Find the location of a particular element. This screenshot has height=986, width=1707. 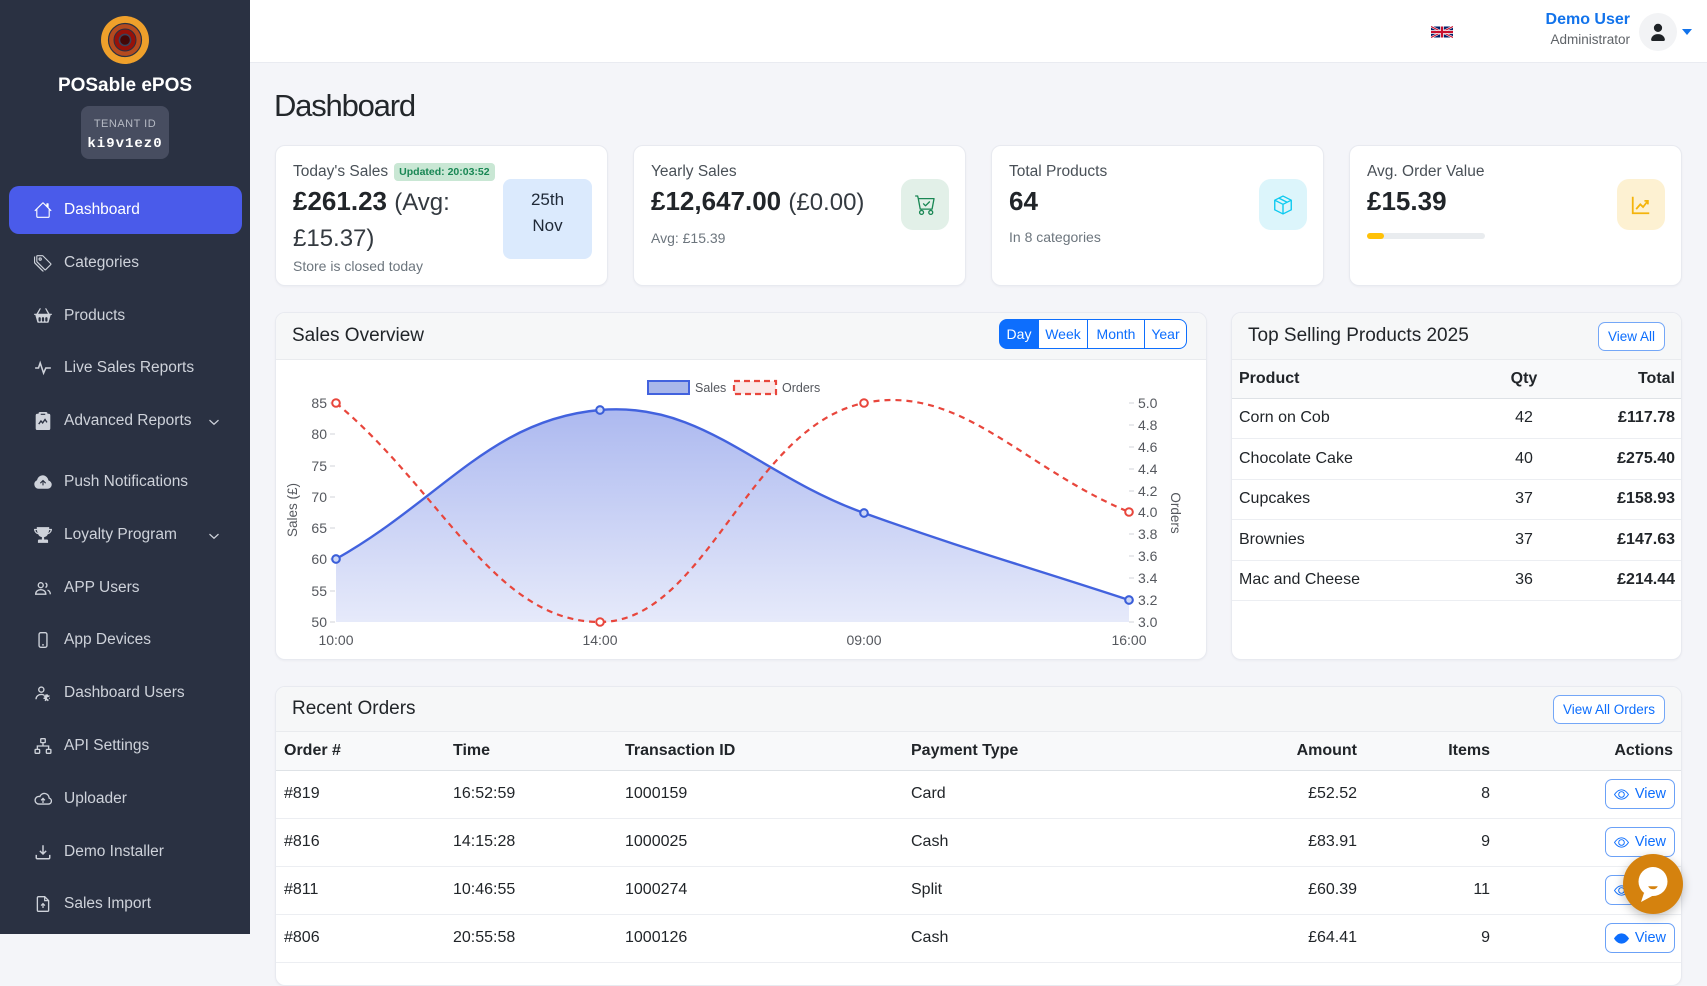

svg-text: 4.2 is located at coordinates (1148, 491).